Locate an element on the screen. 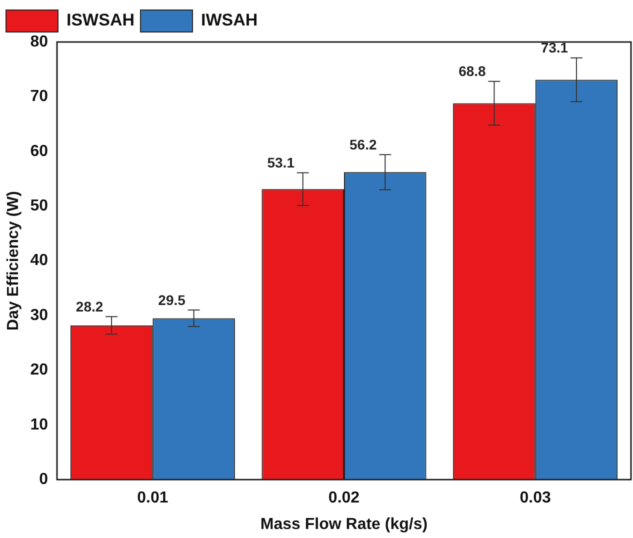 This screenshot has width=633, height=538. y-axis-title: Day Efficiency (W) is located at coordinates (13, 261).